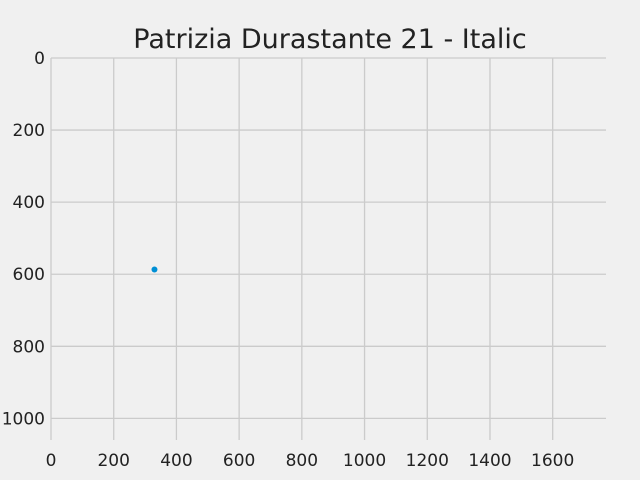 The height and width of the screenshot is (480, 640). I want to click on y-tick-label: 200, so click(29, 131).